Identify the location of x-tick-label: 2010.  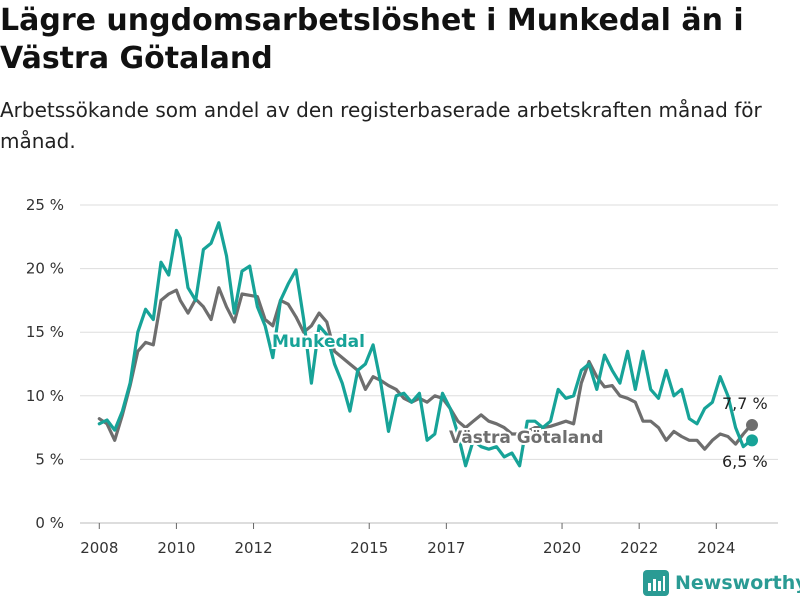
(176, 548).